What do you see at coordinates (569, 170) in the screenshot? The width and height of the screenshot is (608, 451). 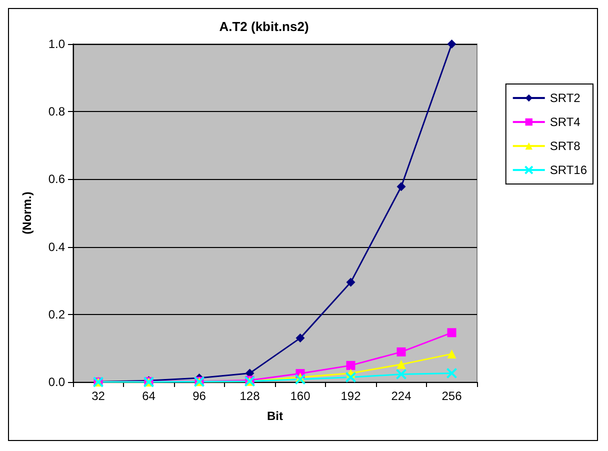 I see `legend-label: SRT16` at bounding box center [569, 170].